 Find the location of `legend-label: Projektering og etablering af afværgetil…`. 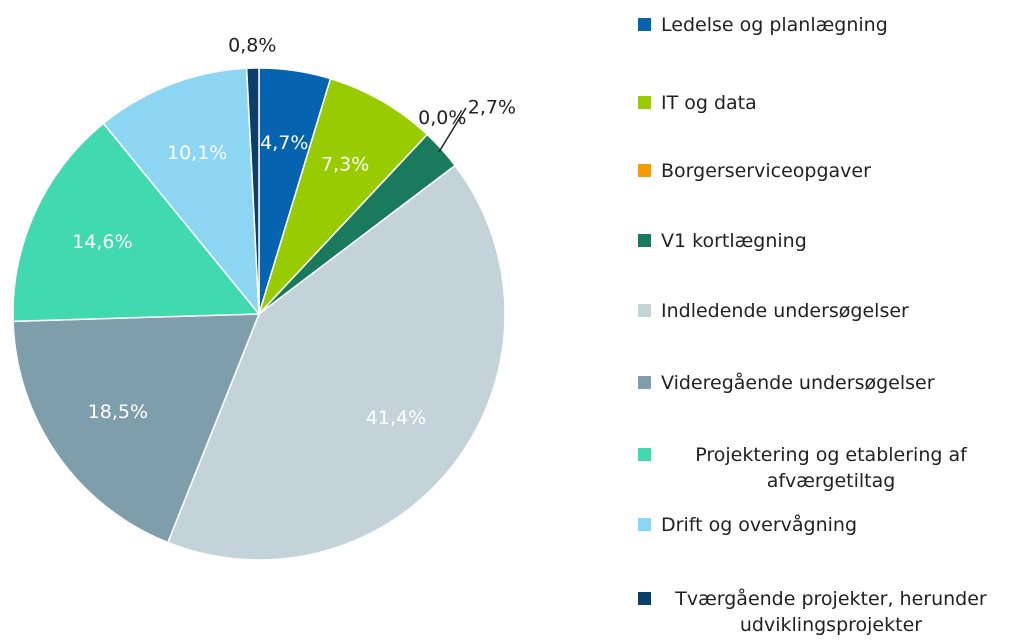

legend-label: Projektering og etablering af afværgetil… is located at coordinates (831, 468).